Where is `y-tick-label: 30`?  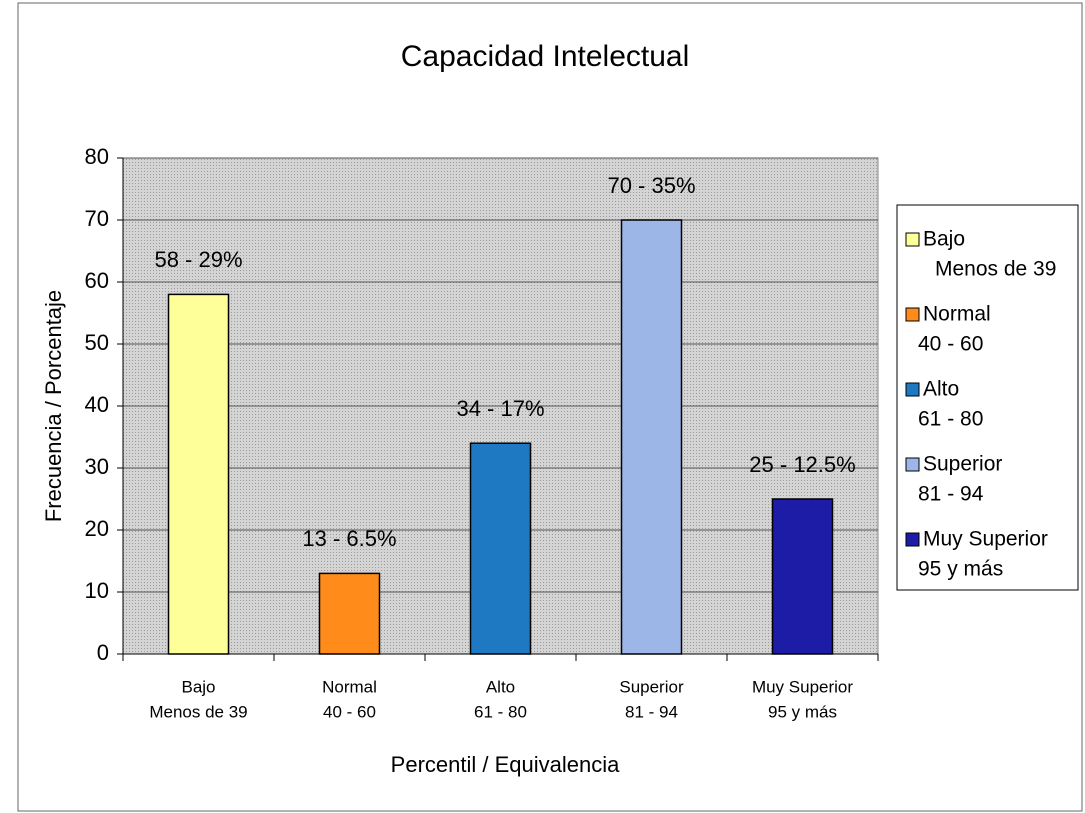
y-tick-label: 30 is located at coordinates (97, 466).